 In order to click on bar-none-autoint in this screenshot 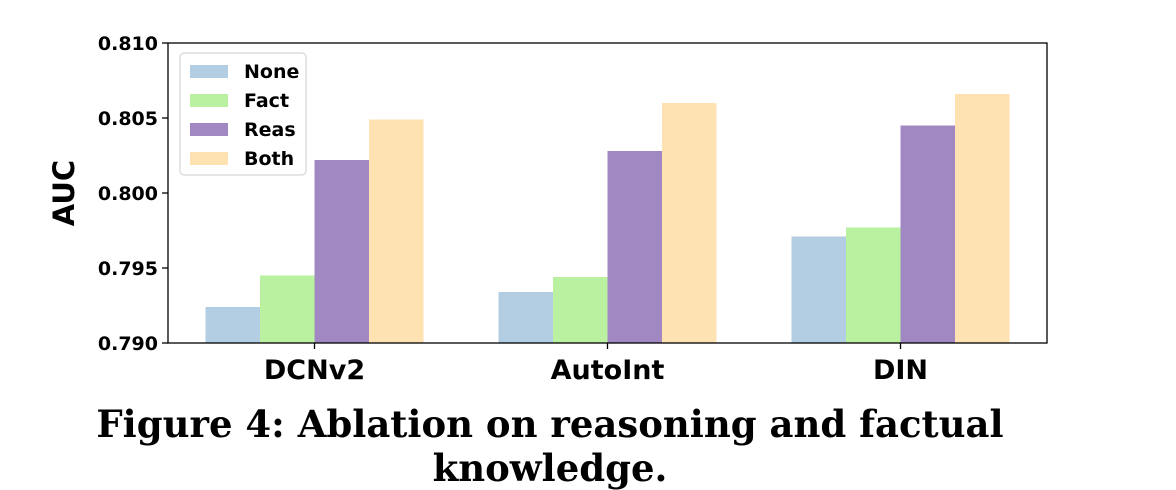, I will do `click(525, 317)`.